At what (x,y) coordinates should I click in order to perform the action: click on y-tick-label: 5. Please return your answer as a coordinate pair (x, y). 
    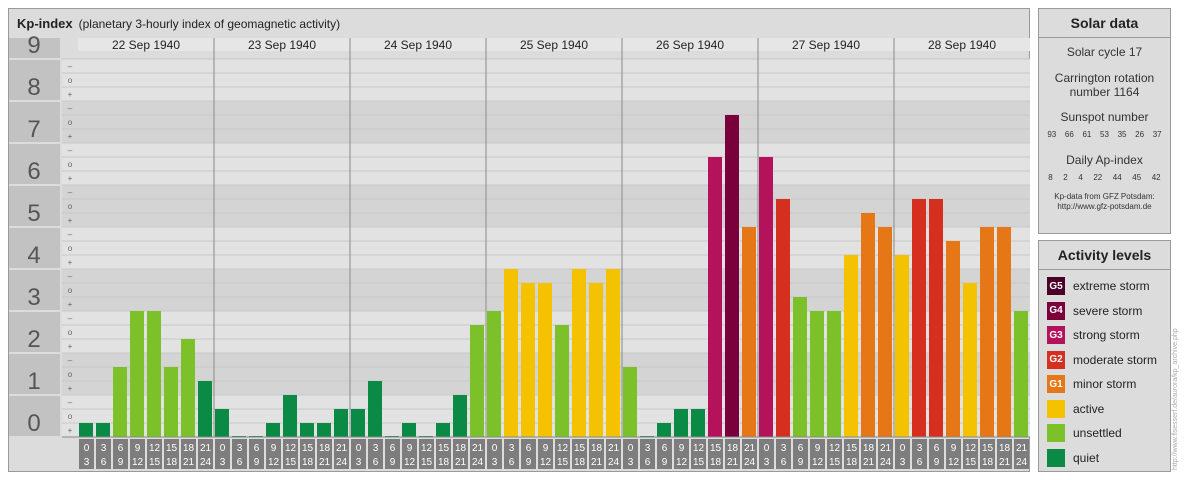
    Looking at the image, I should click on (33, 213).